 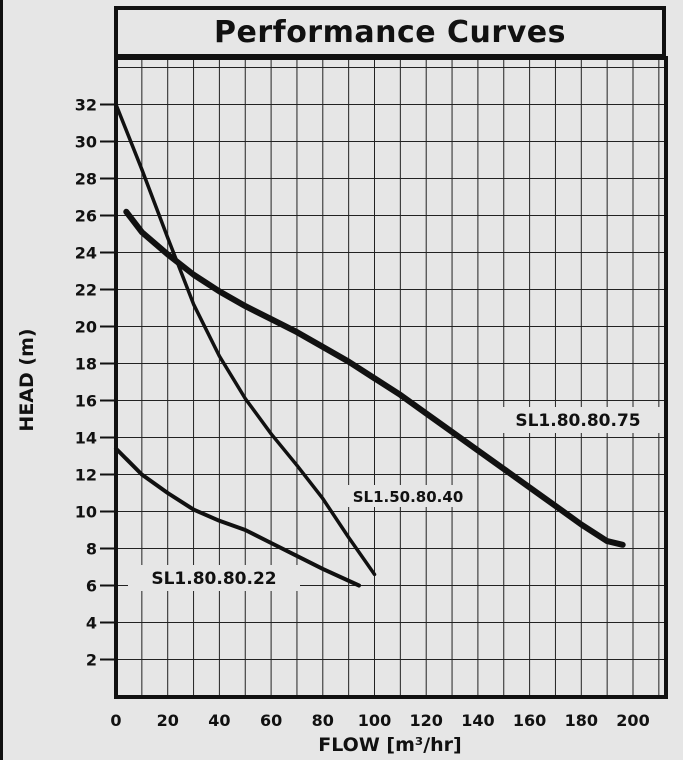 I want to click on y-tick-label: 18, so click(x=86, y=364).